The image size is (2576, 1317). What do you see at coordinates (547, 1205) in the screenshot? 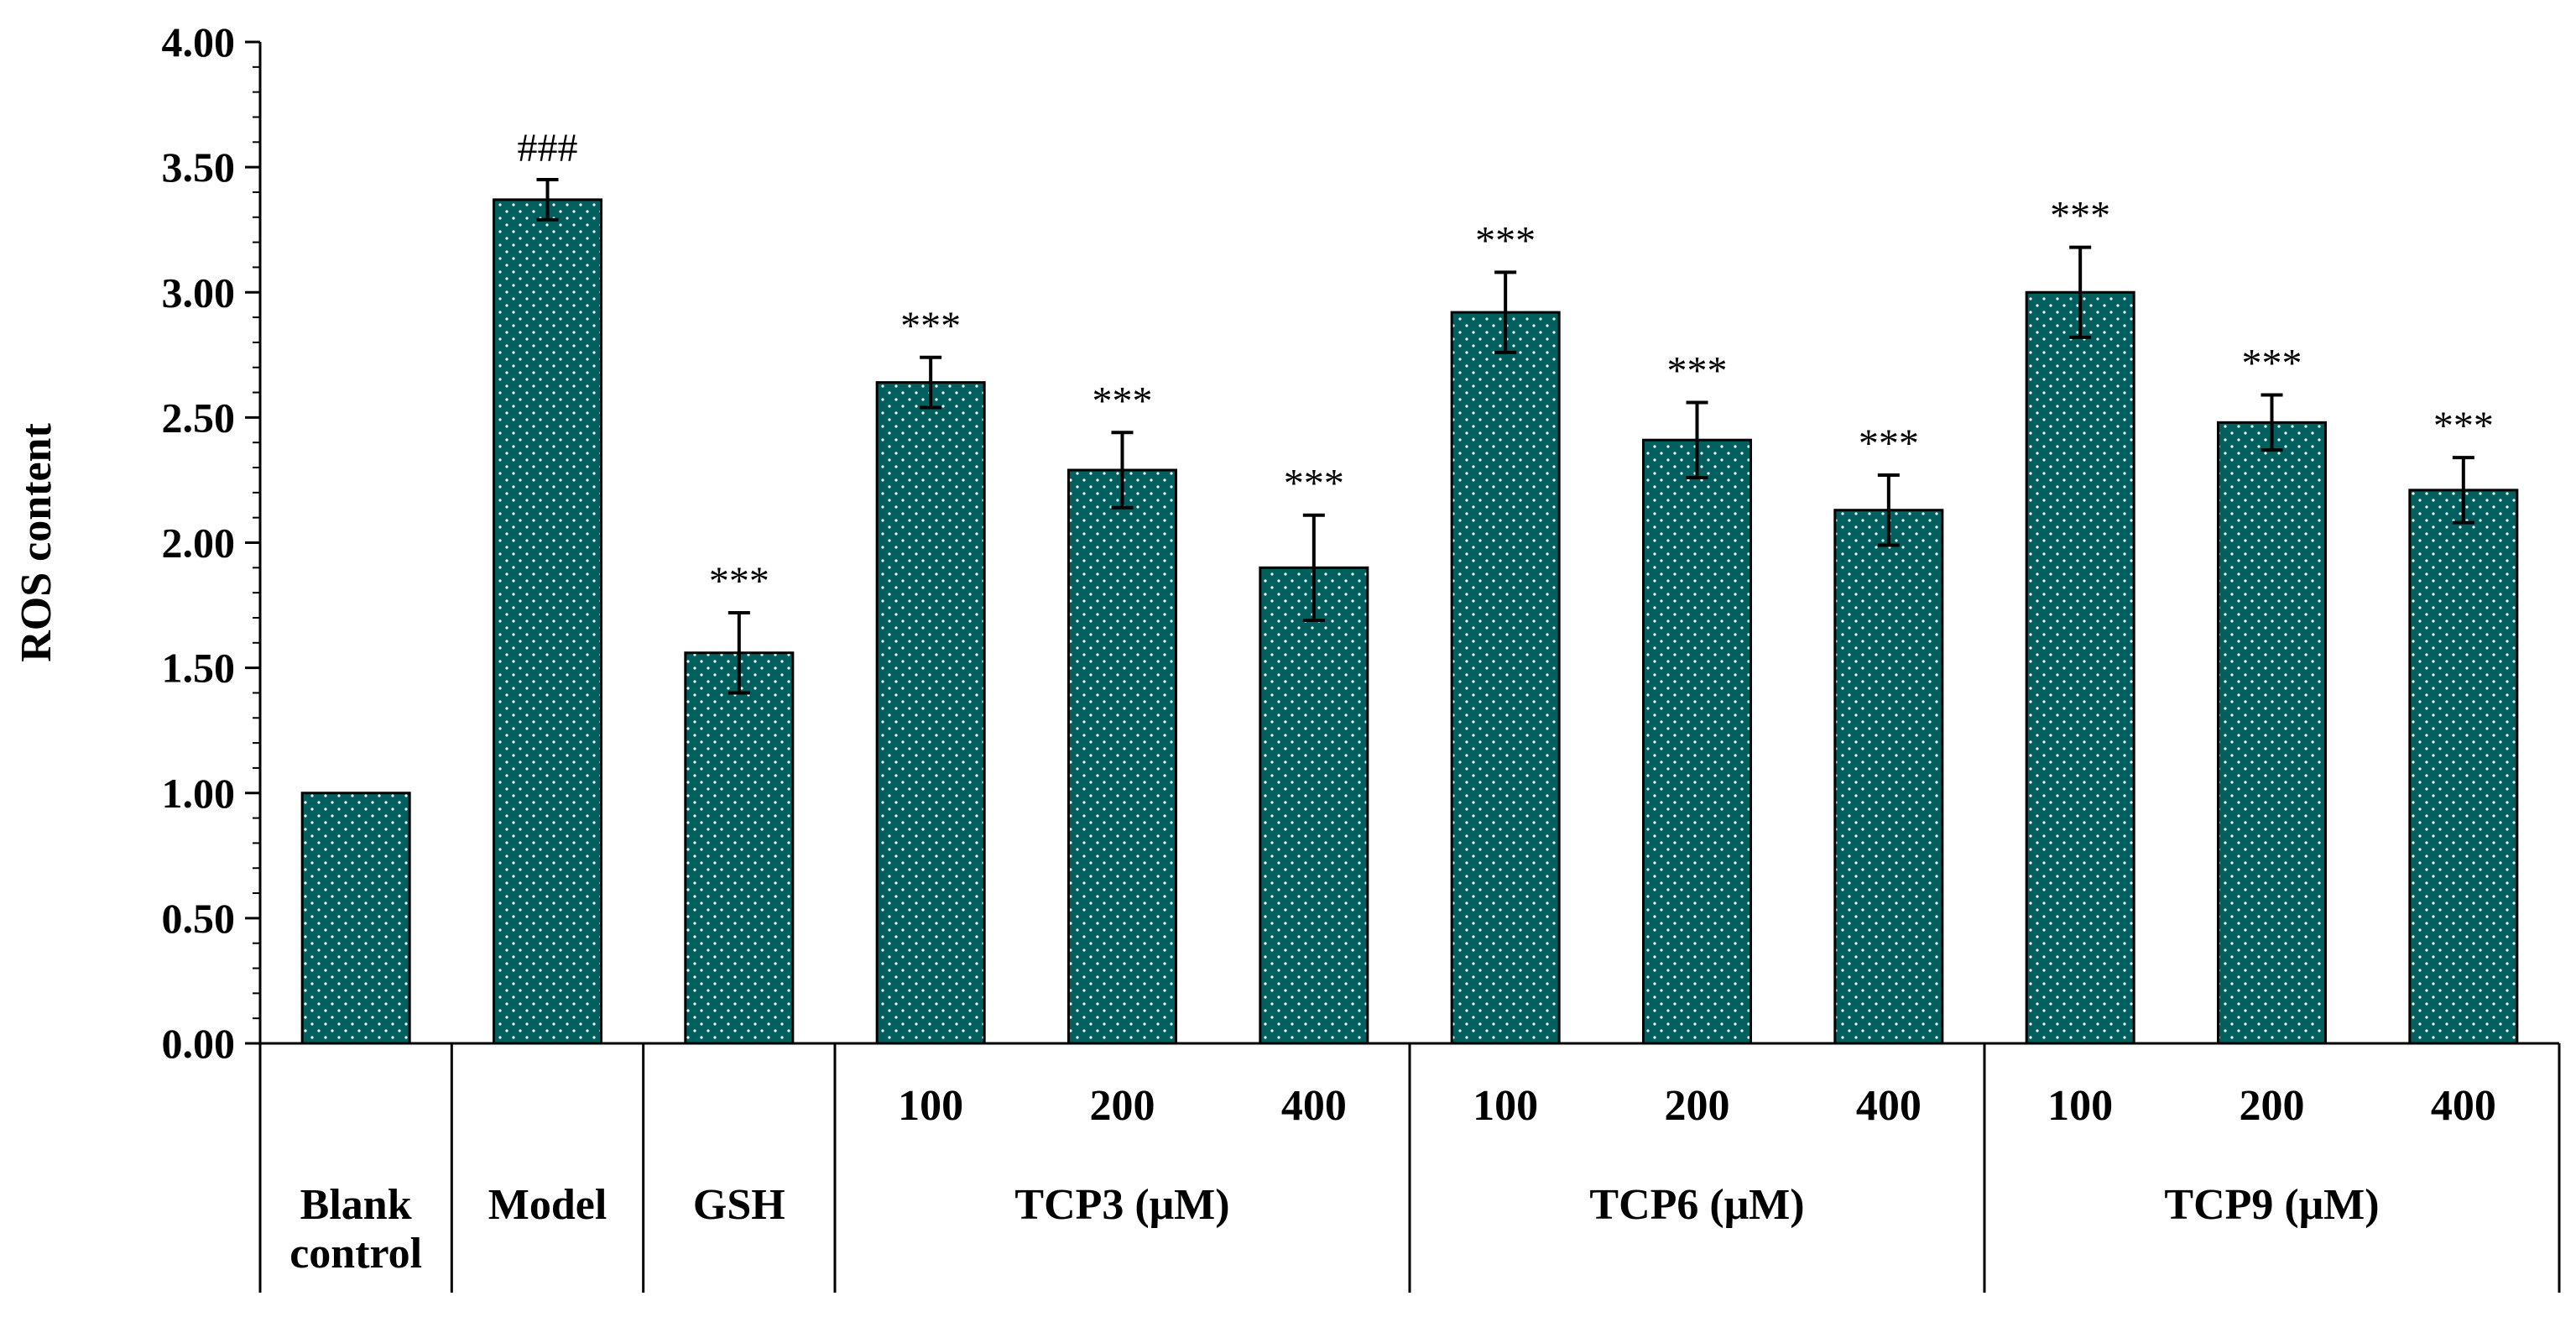
I see `category-label: Model` at bounding box center [547, 1205].